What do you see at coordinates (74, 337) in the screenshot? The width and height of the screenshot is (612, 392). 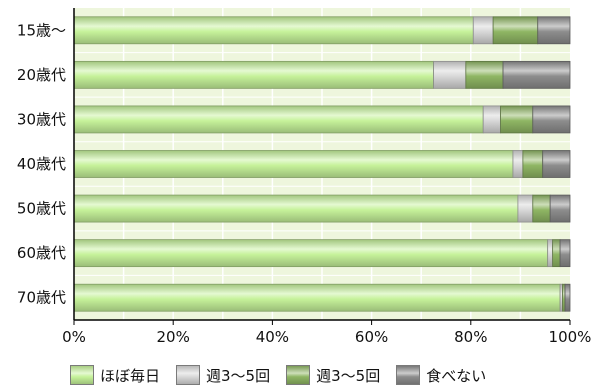 I see `x-tick-label: 0%` at bounding box center [74, 337].